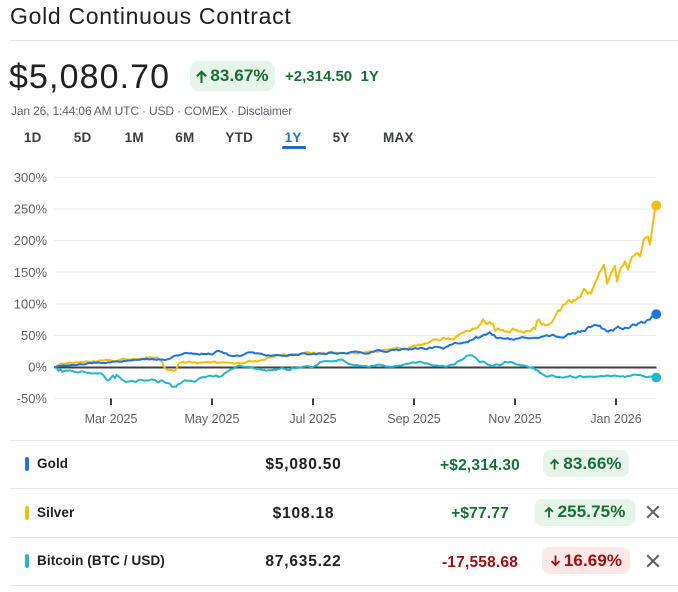  What do you see at coordinates (32, 398) in the screenshot?
I see `svg-text: -50%` at bounding box center [32, 398].